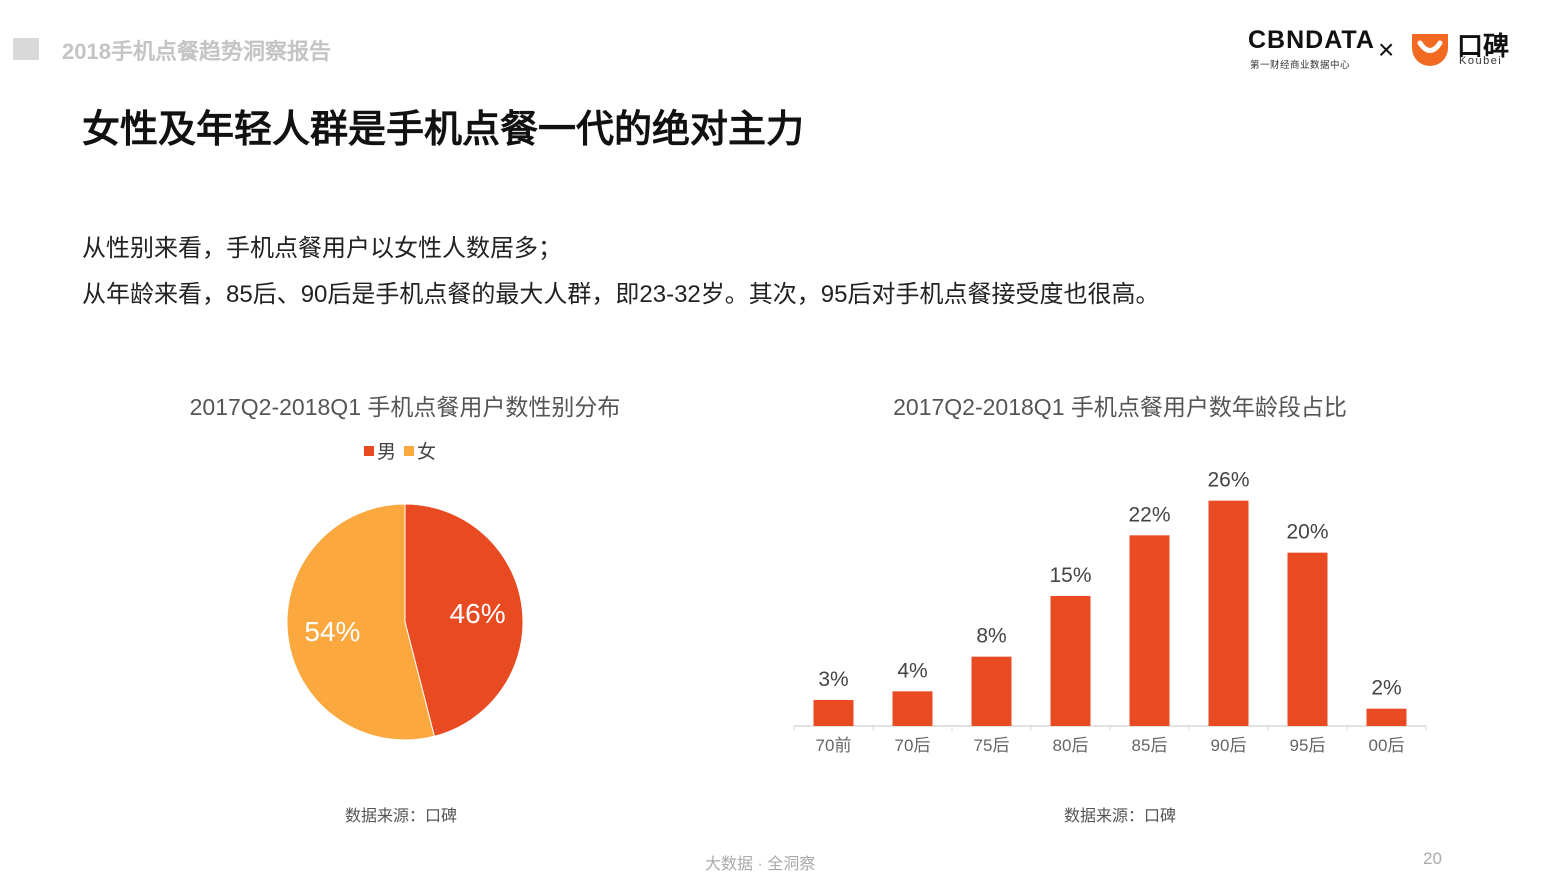 The image size is (1551, 886). I want to click on logo-times-sign: ×, so click(1386, 49).